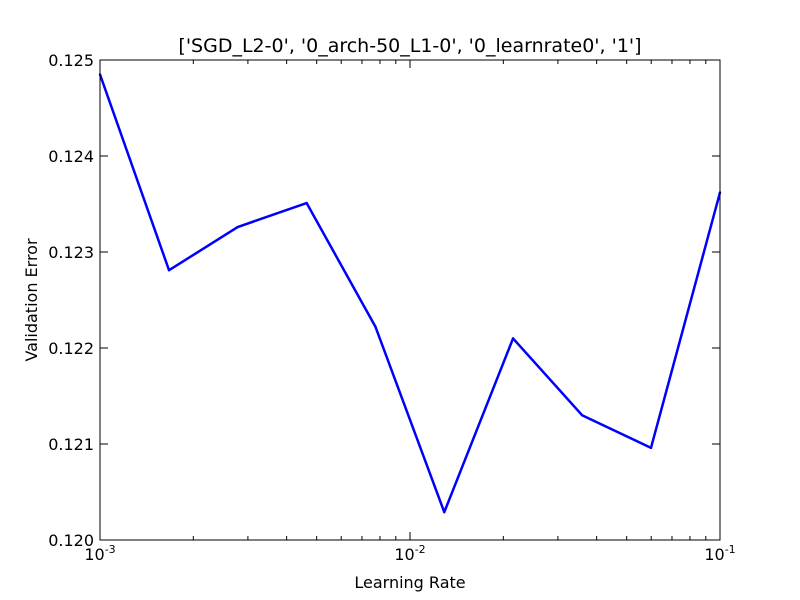 The image size is (800, 600). What do you see at coordinates (71, 156) in the screenshot?
I see `y-tick-label: 0.124` at bounding box center [71, 156].